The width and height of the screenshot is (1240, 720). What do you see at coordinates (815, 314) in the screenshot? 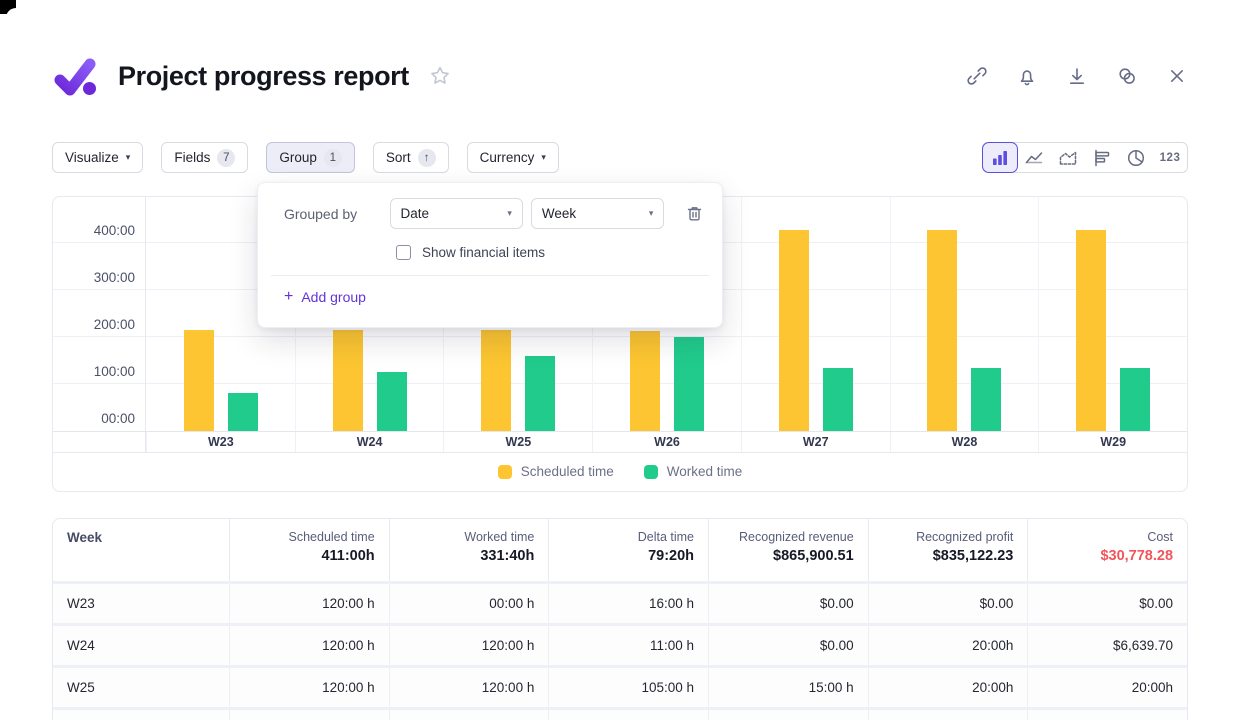
I see `chart-column-w27` at bounding box center [815, 314].